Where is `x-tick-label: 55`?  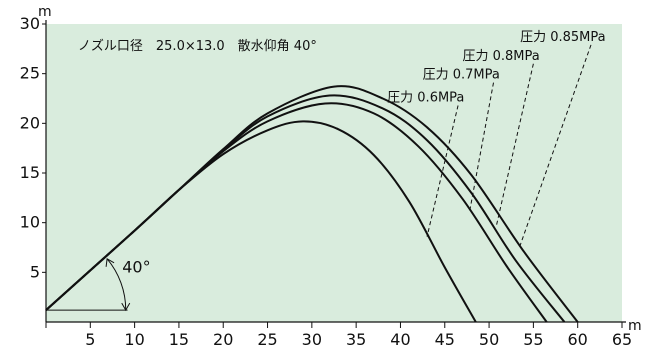
x-tick-label: 55 is located at coordinates (533, 339).